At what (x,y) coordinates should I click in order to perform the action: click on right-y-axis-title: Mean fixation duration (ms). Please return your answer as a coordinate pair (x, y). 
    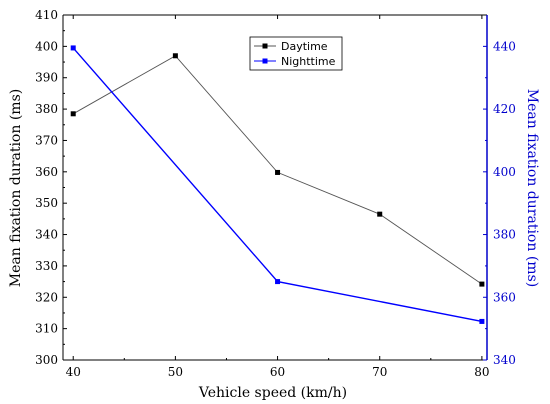
    Looking at the image, I should click on (532, 188).